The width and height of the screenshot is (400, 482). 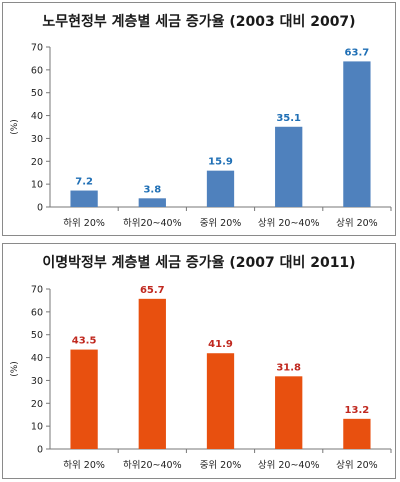 I want to click on data-label: 15.9, so click(x=220, y=162).